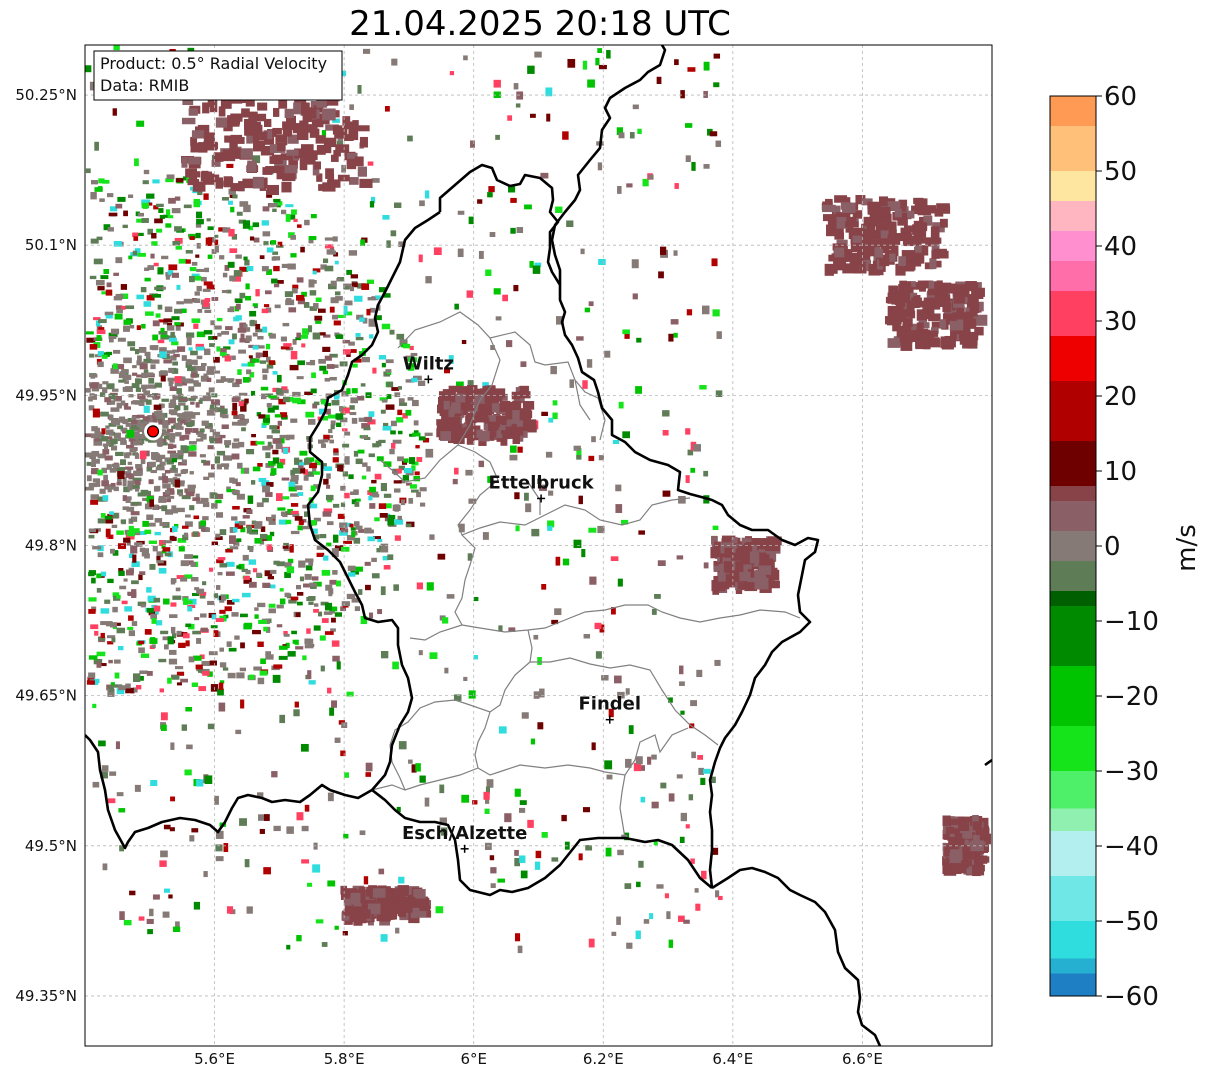 The height and width of the screenshot is (1081, 1207). I want to click on city-label: Ettelbruck, so click(542, 482).